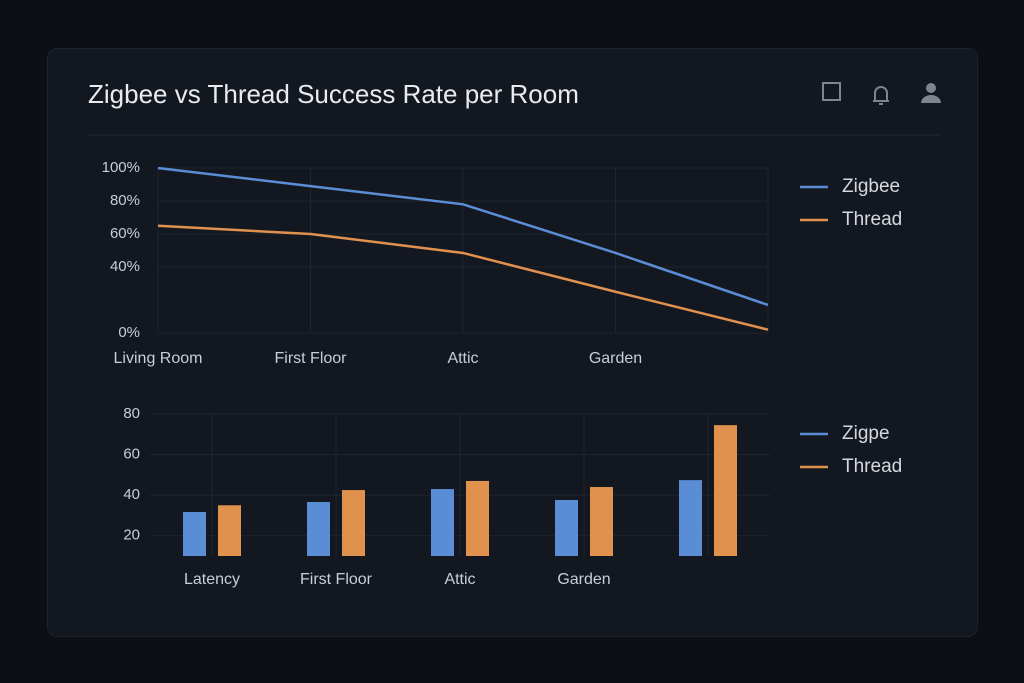  What do you see at coordinates (871, 186) in the screenshot?
I see `legend-label: Zigbee` at bounding box center [871, 186].